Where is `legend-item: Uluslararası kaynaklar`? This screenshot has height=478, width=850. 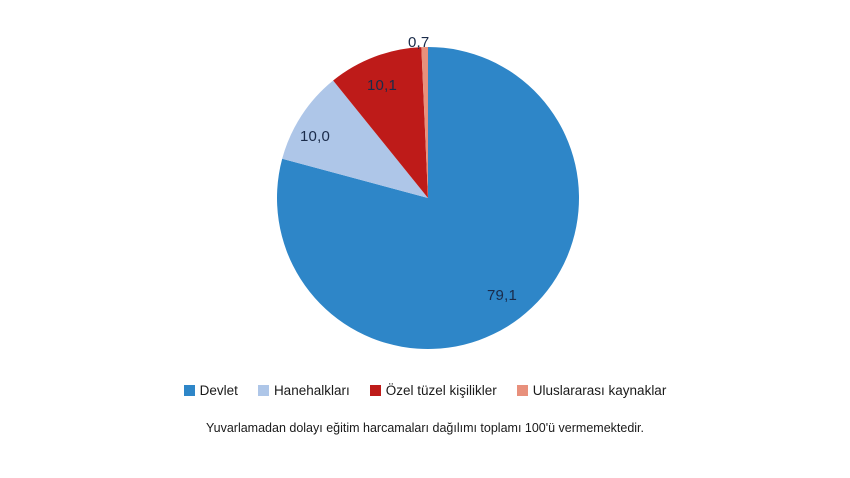 legend-item: Uluslararası kaynaklar is located at coordinates (591, 390).